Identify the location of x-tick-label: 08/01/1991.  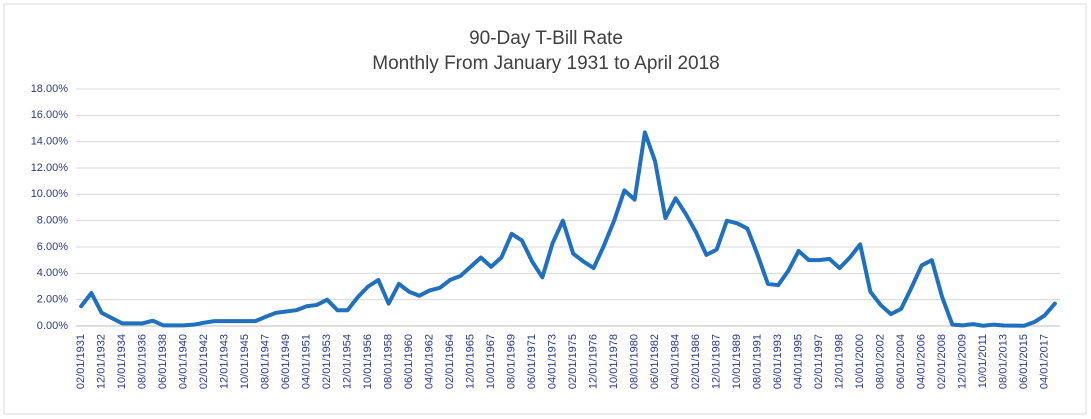
(758, 361).